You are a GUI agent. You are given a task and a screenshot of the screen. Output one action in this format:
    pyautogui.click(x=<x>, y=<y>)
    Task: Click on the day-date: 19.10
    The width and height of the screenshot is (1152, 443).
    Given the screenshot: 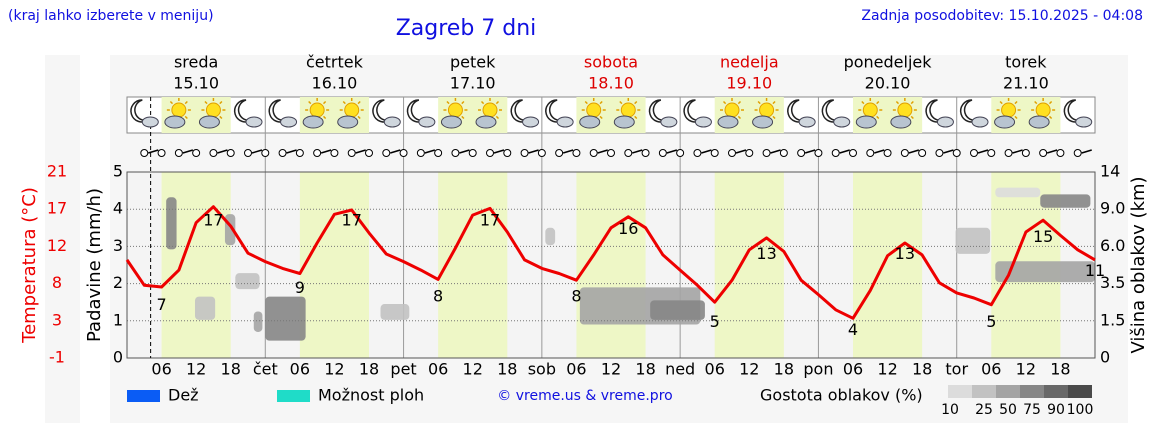 What is the action you would take?
    pyautogui.click(x=749, y=83)
    